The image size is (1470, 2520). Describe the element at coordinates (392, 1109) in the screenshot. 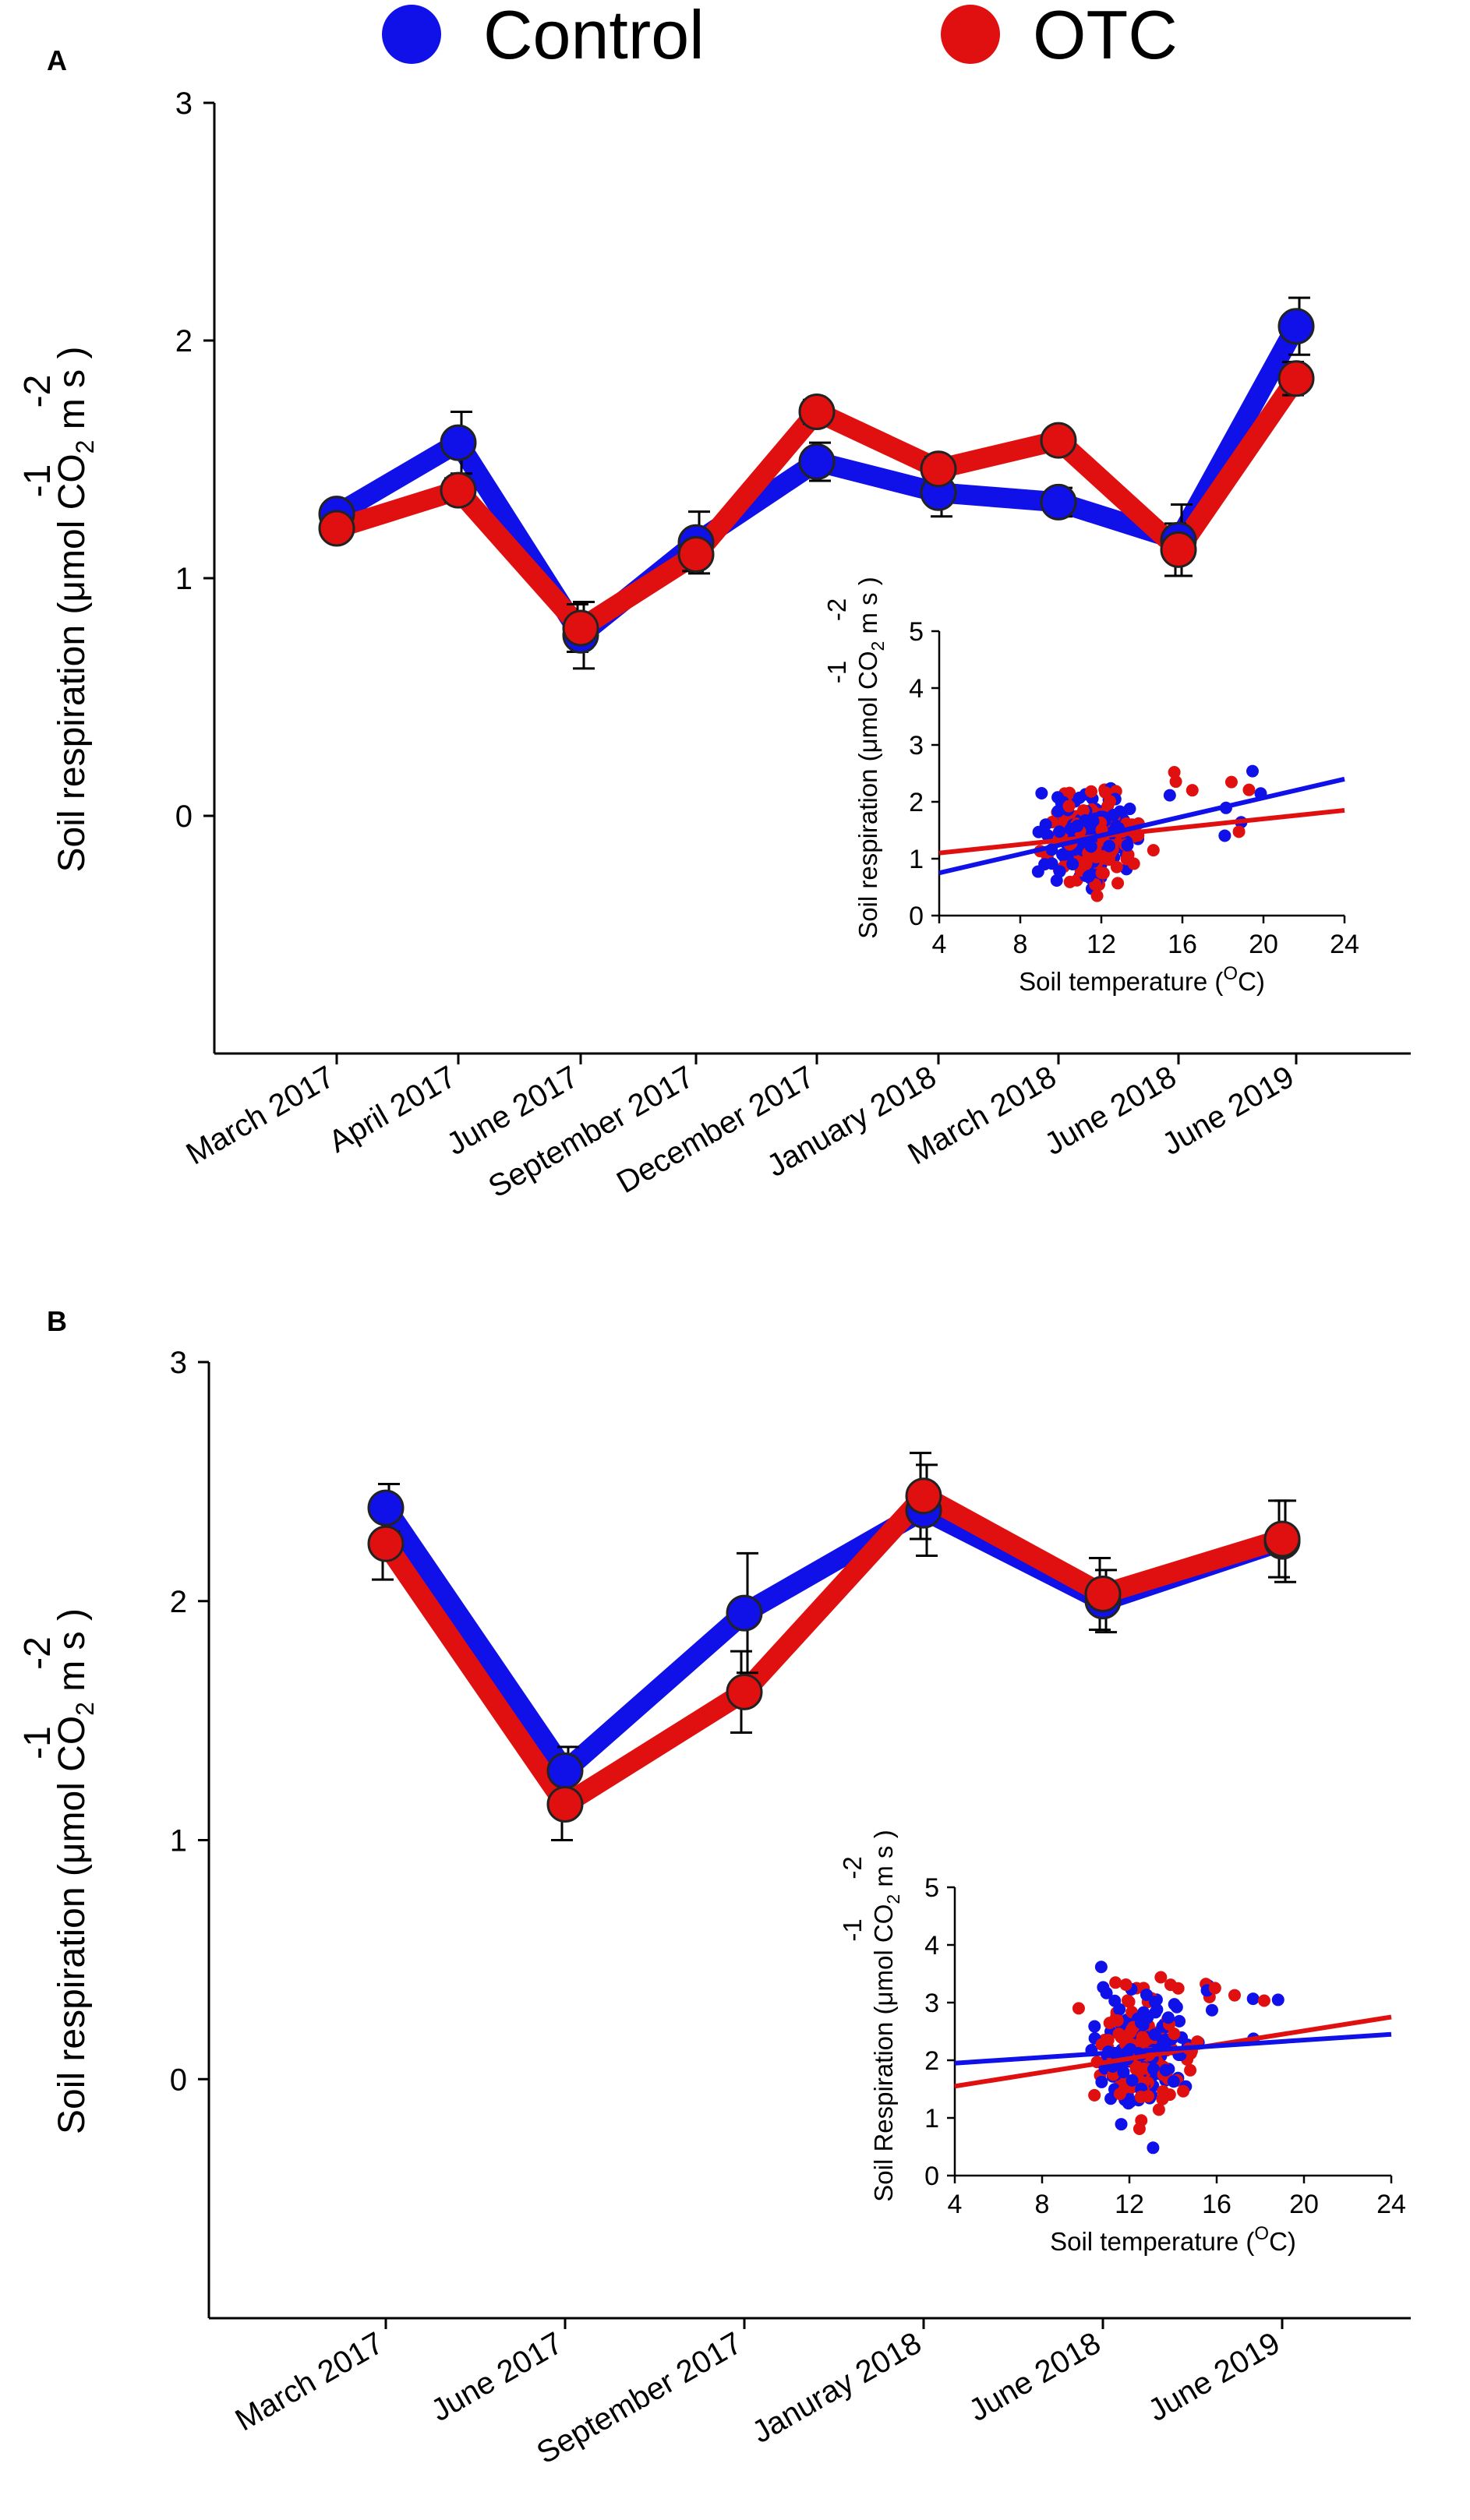

I see `x-tick-label: April 2017` at that location.